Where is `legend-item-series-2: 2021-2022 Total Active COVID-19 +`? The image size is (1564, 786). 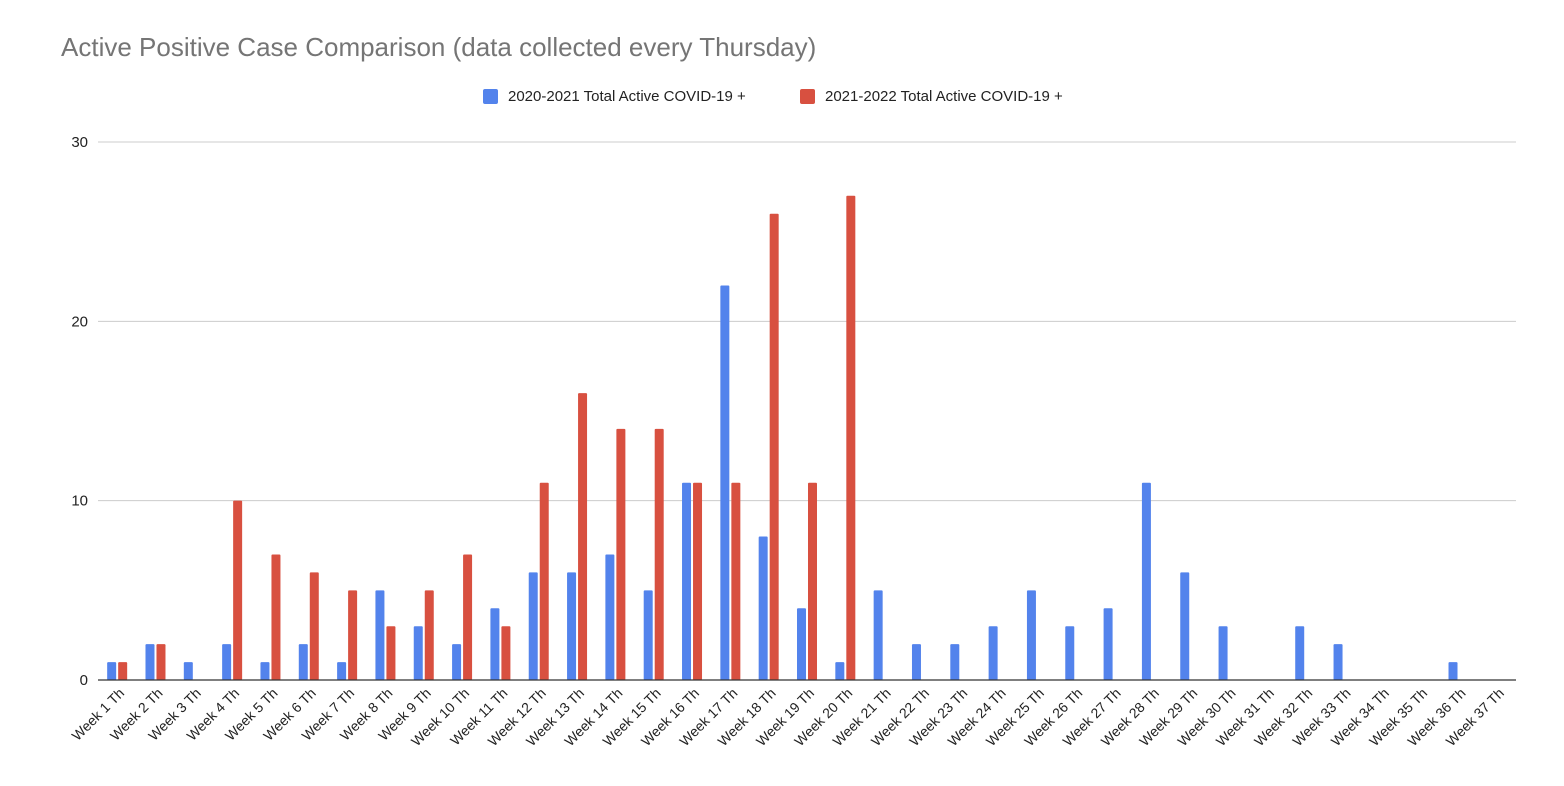 legend-item-series-2: 2021-2022 Total Active COVID-19 + is located at coordinates (931, 96).